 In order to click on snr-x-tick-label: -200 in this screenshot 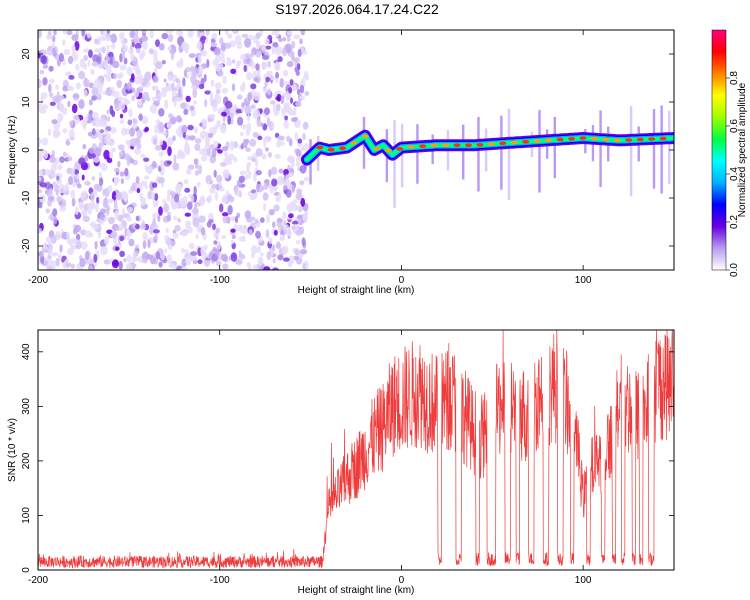, I will do `click(38, 580)`.